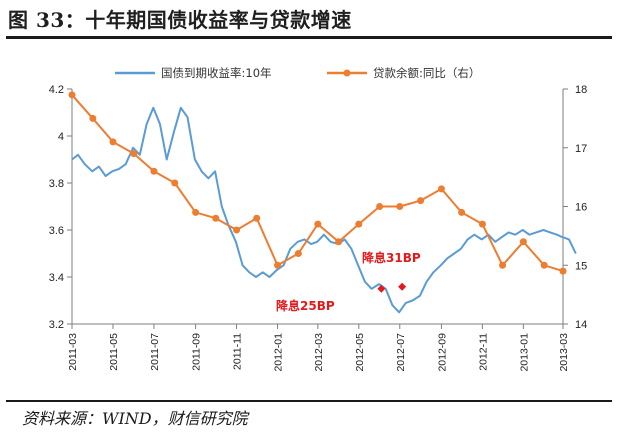 This screenshot has height=438, width=620. What do you see at coordinates (238, 351) in the screenshot?
I see `x-axis-tick-label: 2011-11` at bounding box center [238, 351].